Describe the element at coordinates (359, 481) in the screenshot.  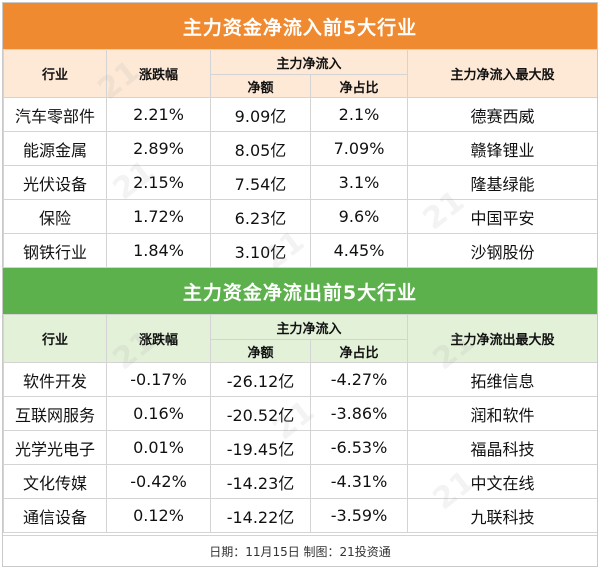
I see `ratio-cell: -4.31%` at that location.